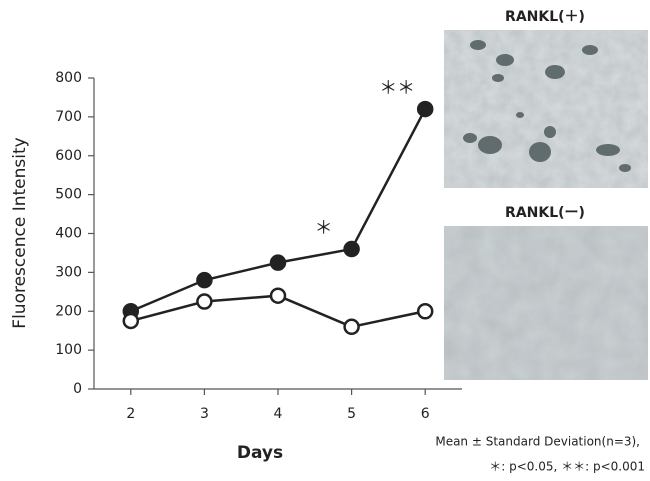  Describe the element at coordinates (537, 442) in the screenshot. I see `footnote: Mean ± Standard Deviation(n=3),` at that location.